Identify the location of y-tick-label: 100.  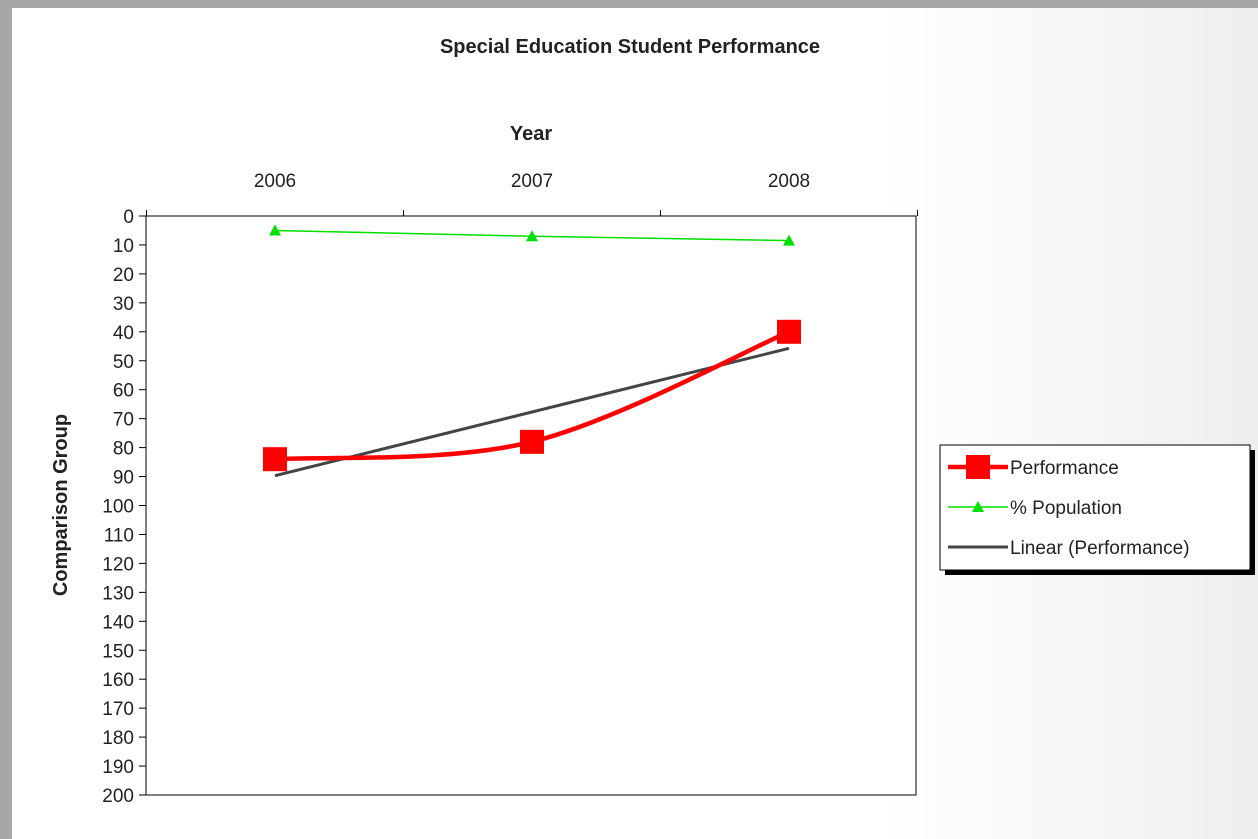
(118, 507).